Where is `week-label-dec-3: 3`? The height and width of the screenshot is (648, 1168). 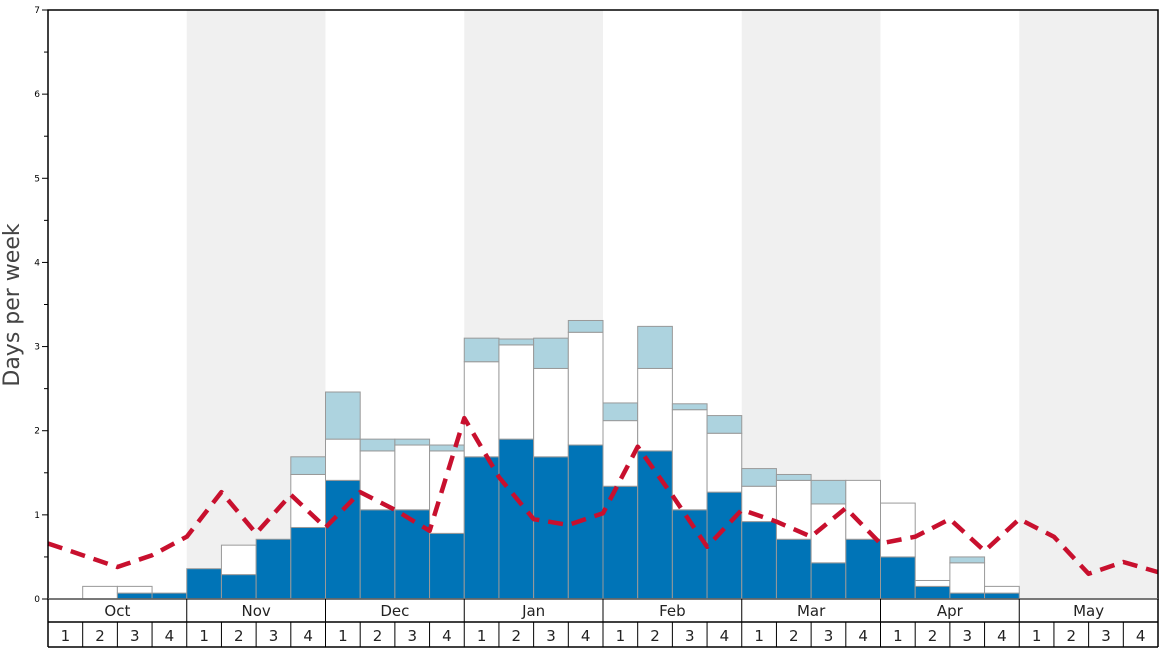
week-label-dec-3: 3 is located at coordinates (412, 636).